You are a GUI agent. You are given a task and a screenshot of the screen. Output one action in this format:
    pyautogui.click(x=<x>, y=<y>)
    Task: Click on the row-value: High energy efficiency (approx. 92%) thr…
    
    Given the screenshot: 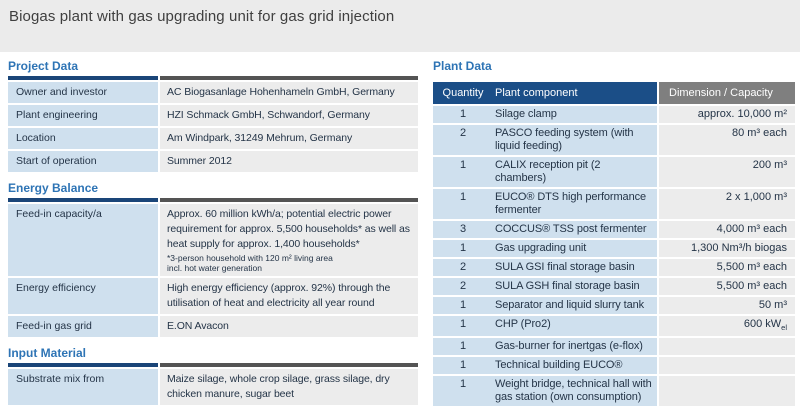 What is the action you would take?
    pyautogui.click(x=289, y=296)
    